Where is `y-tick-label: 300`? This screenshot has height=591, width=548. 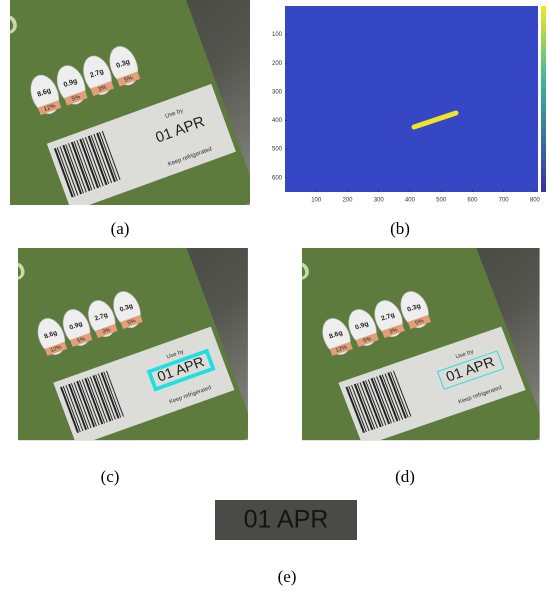 y-tick-label: 300 is located at coordinates (277, 92).